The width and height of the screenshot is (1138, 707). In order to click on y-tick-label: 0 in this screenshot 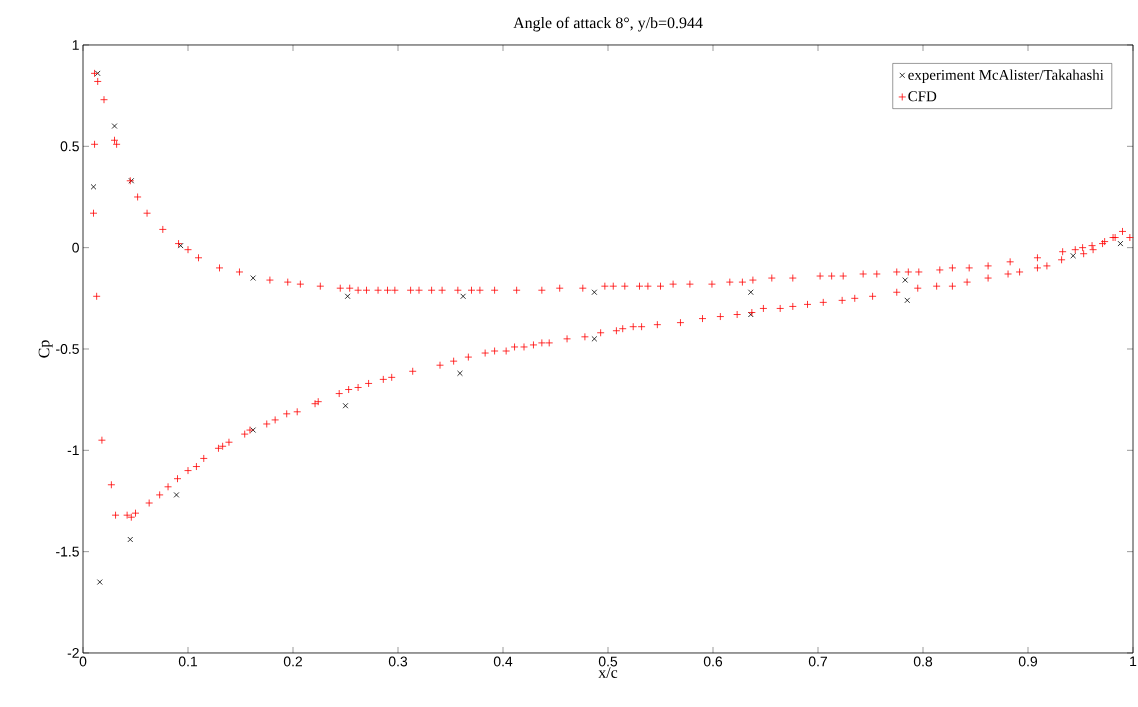, I will do `click(75, 247)`.